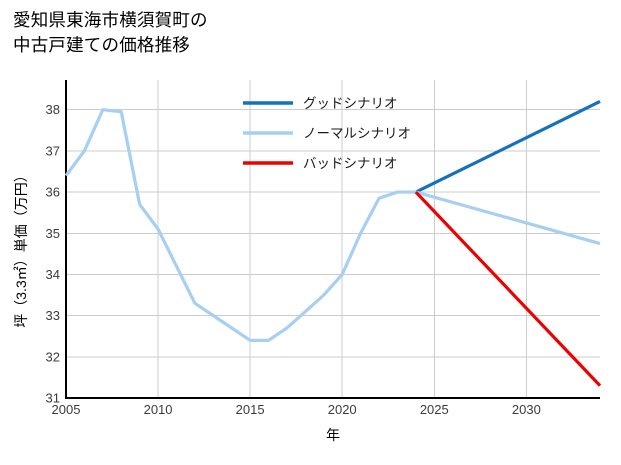 This screenshot has height=465, width=621. What do you see at coordinates (350, 163) in the screenshot?
I see `legend-label: バッドシナリオ` at bounding box center [350, 163].